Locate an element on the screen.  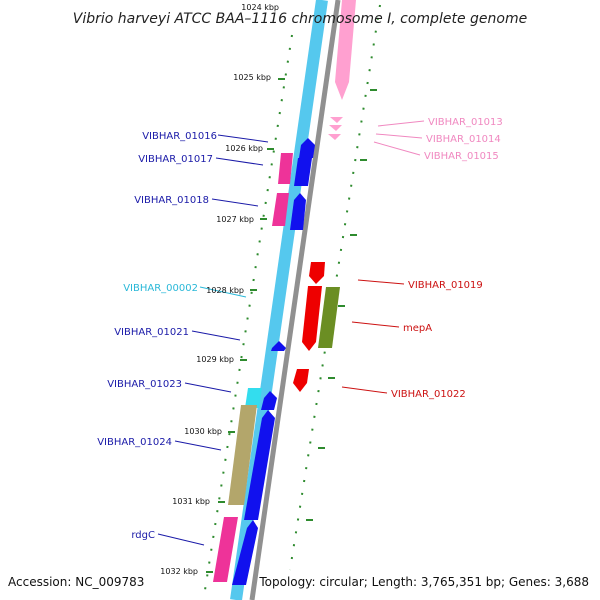
gene-label-vibhar-01024: VIBHAR_01024 is located at coordinates (134, 442).